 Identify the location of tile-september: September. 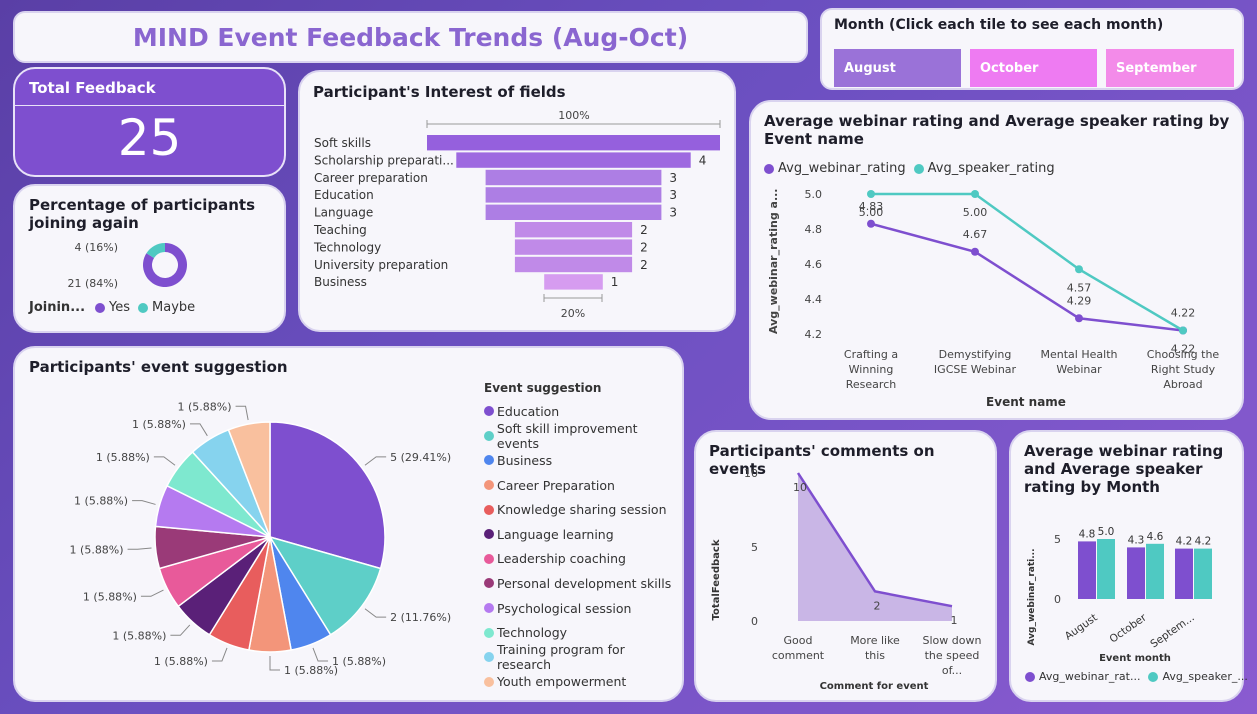
(1170, 68).